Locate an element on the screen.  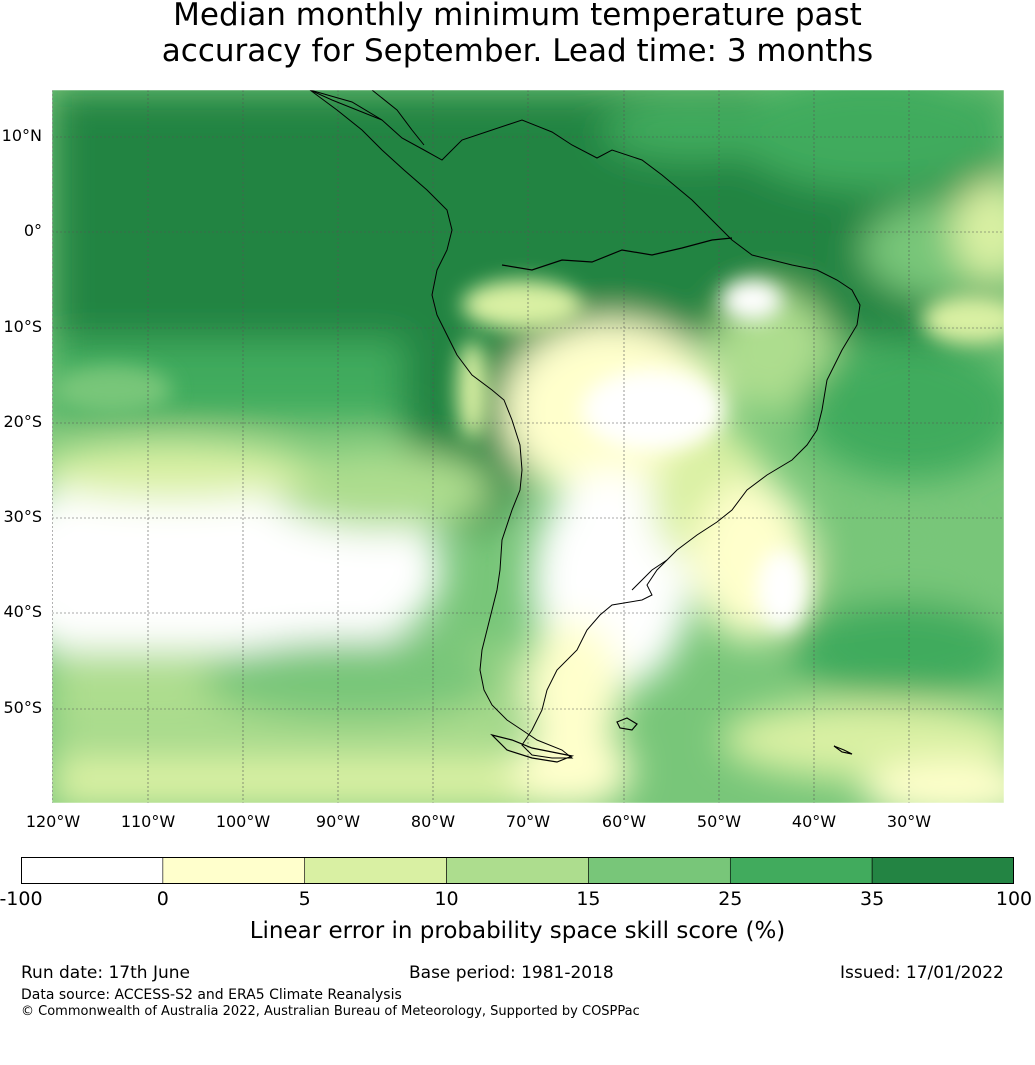
colorbar-tick-1: 0 is located at coordinates (162, 899).